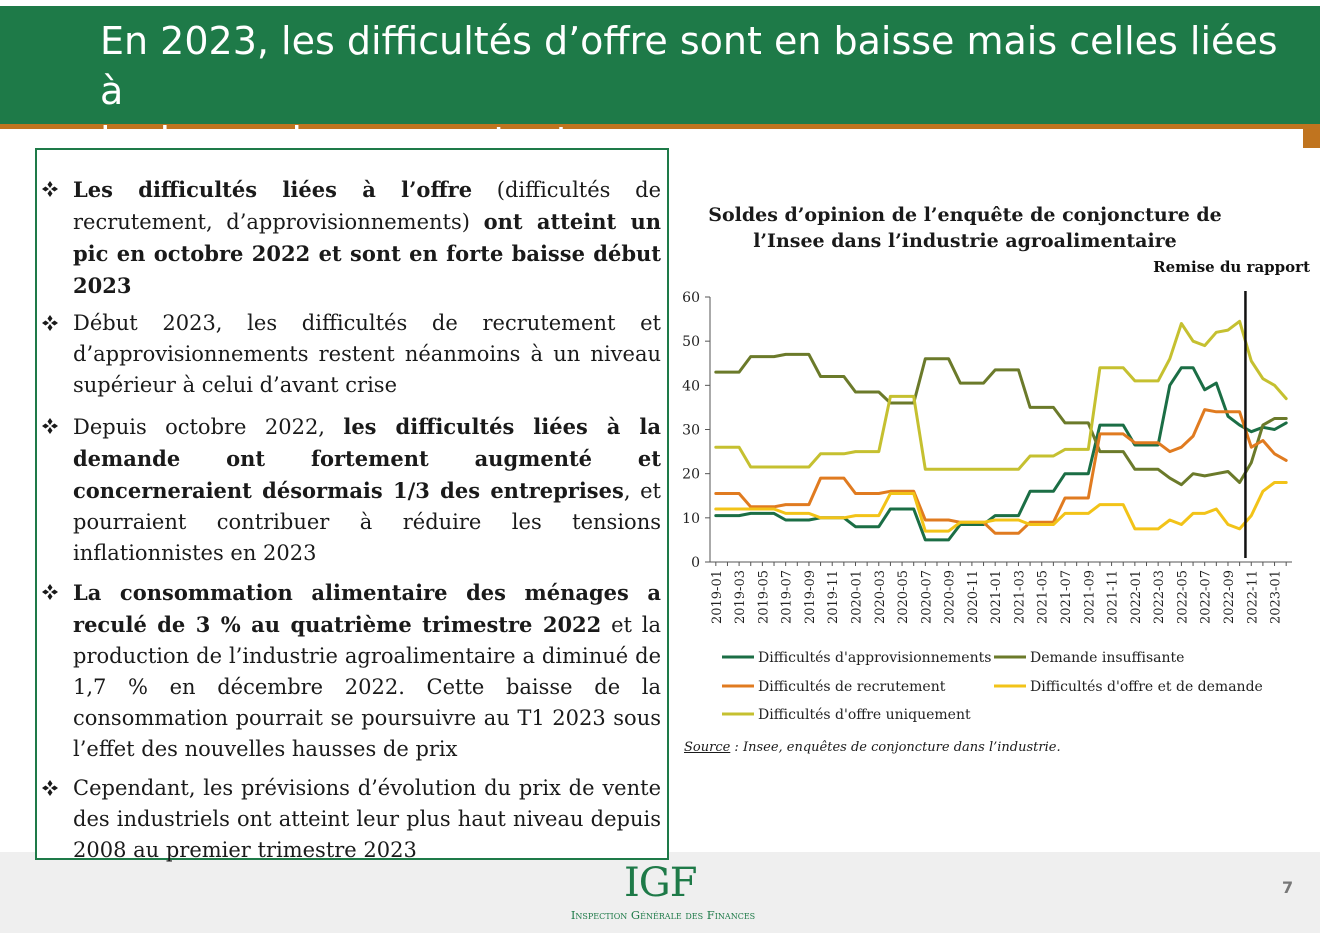 Image resolution: width=1320 pixels, height=933 pixels. What do you see at coordinates (1252, 597) in the screenshot?
I see `x-tick-label: 2022-11` at bounding box center [1252, 597].